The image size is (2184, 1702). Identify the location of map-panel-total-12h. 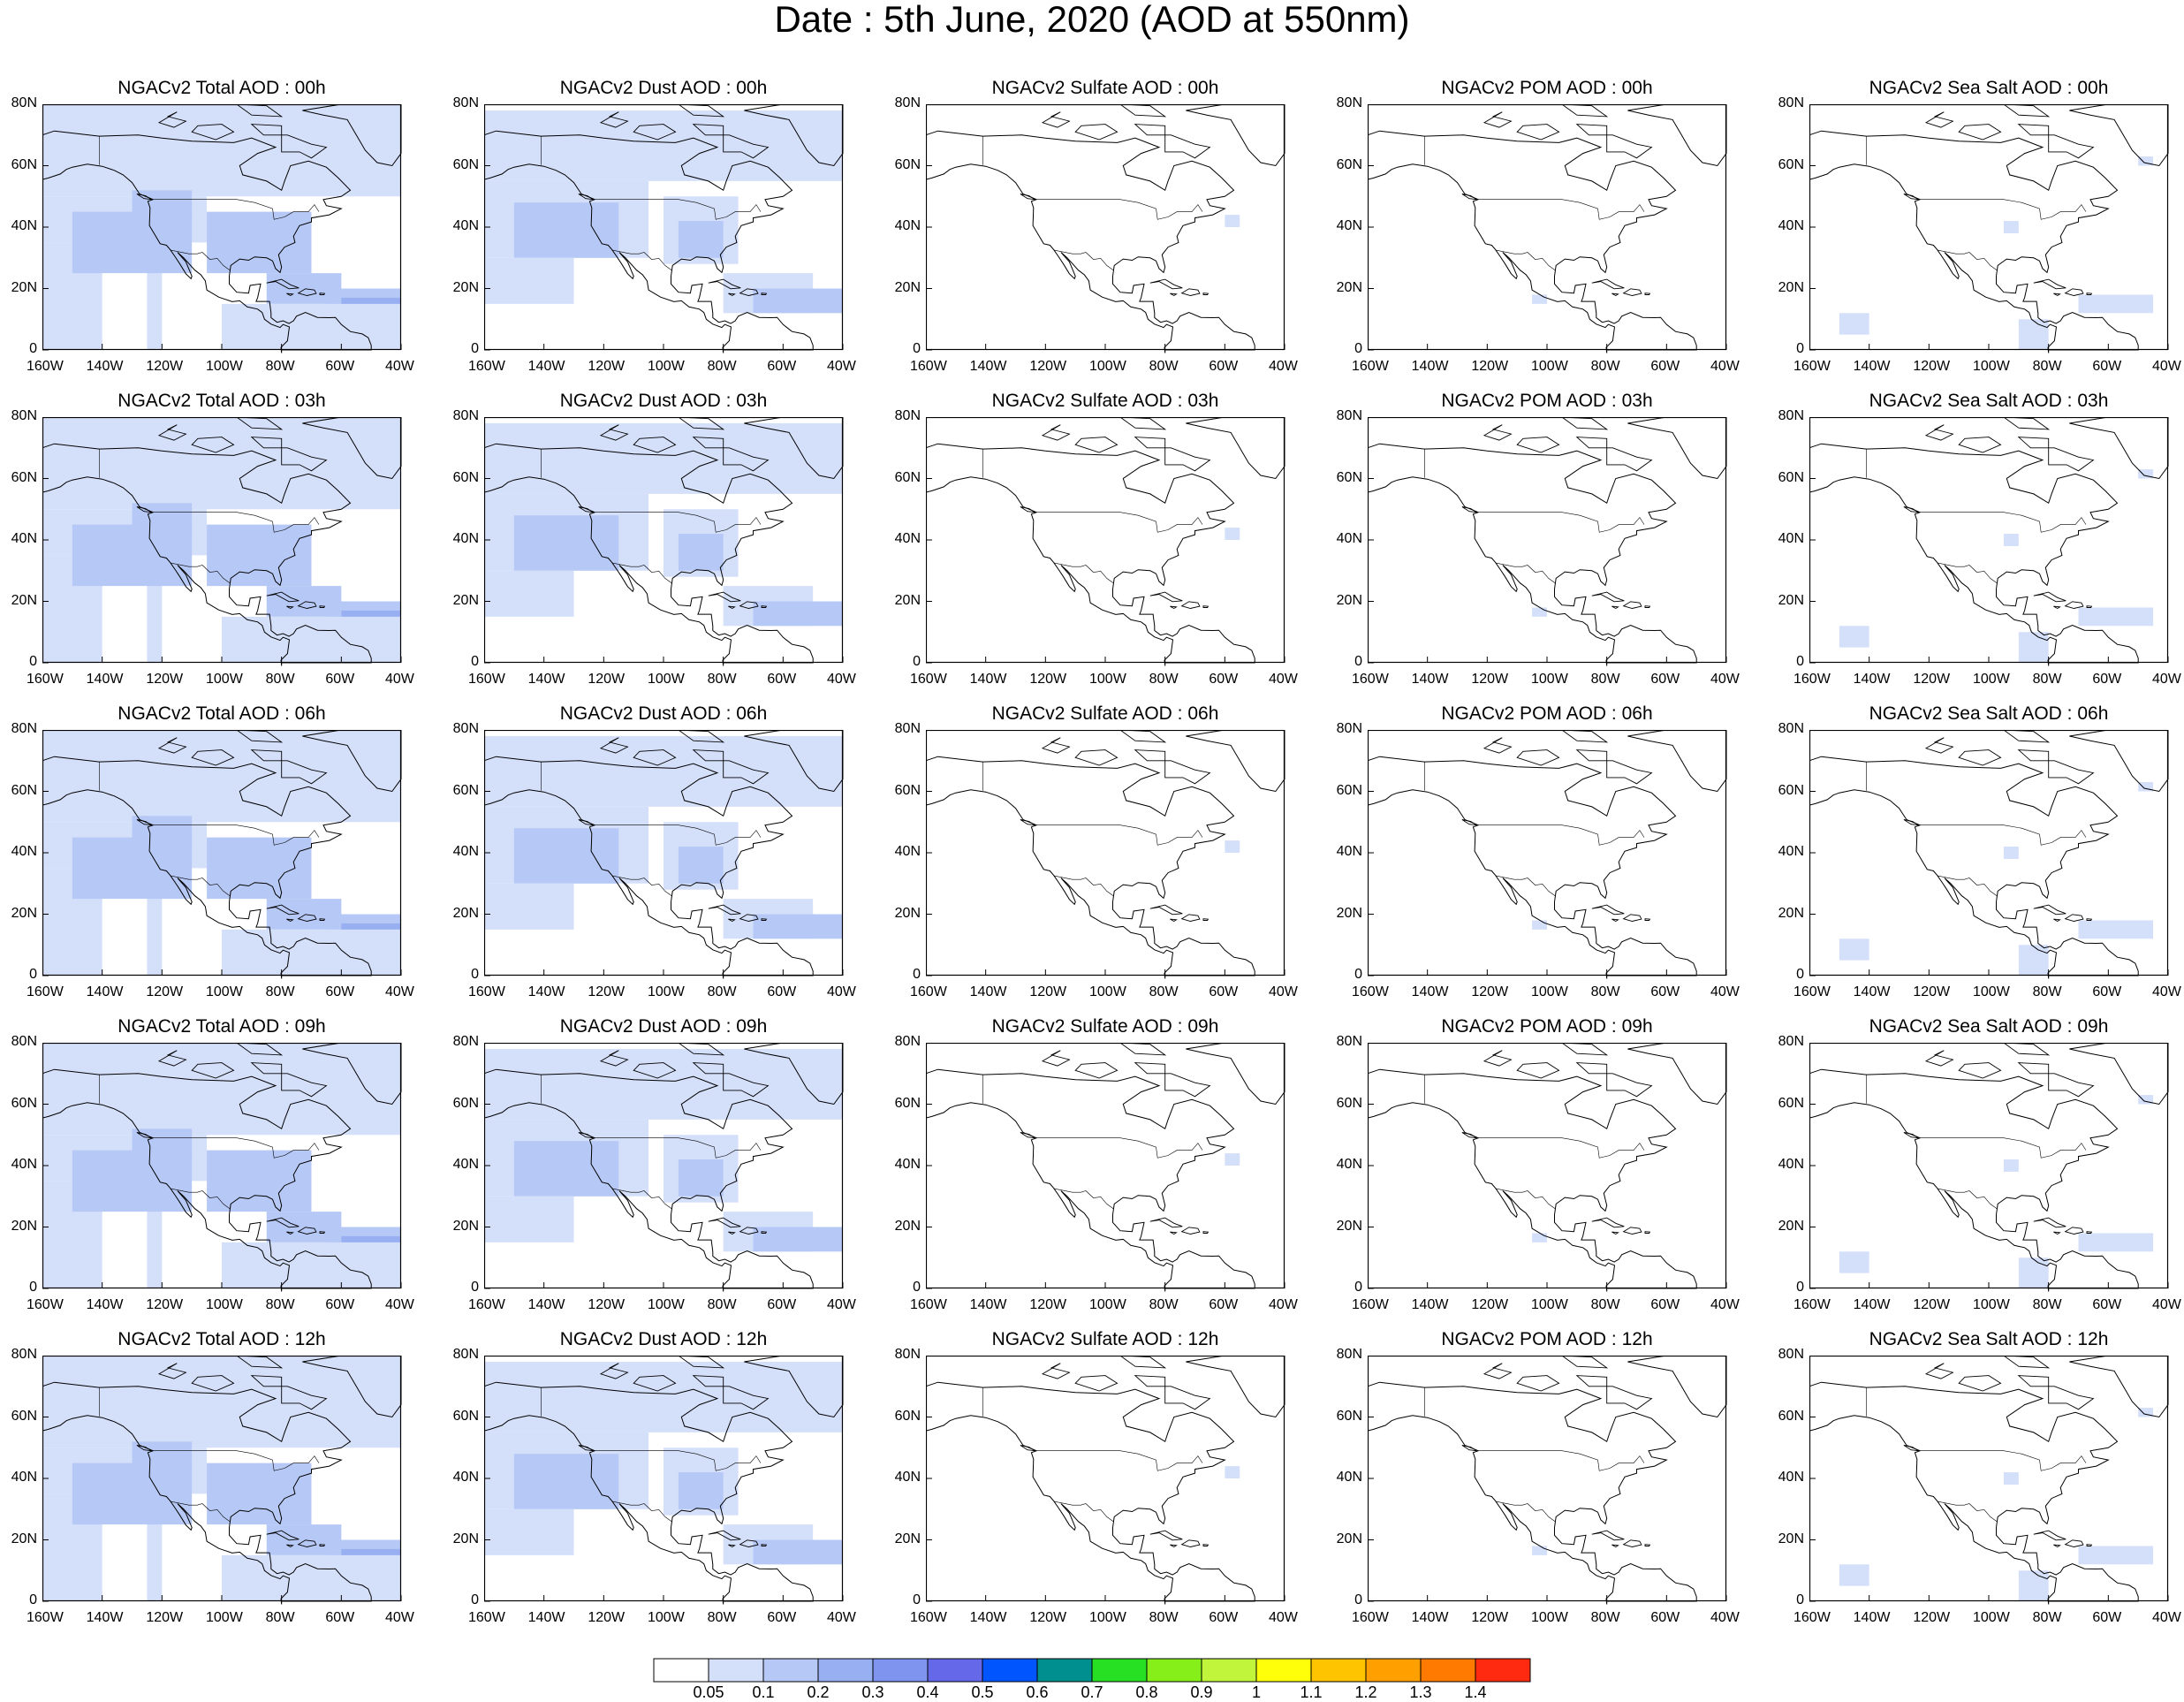
(222, 1480).